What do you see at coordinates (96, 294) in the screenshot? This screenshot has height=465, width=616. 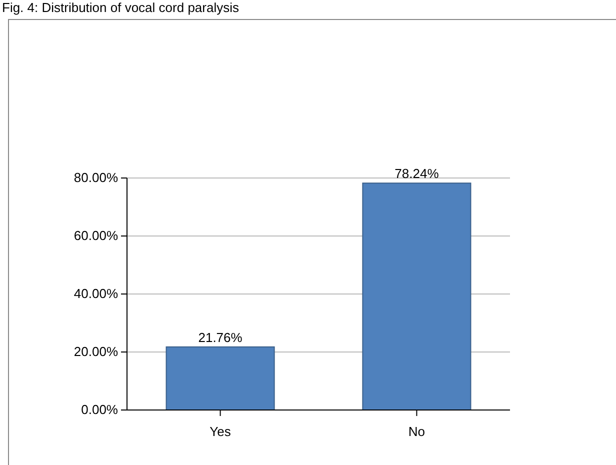 I see `y-tick-label: 40.00%` at bounding box center [96, 294].